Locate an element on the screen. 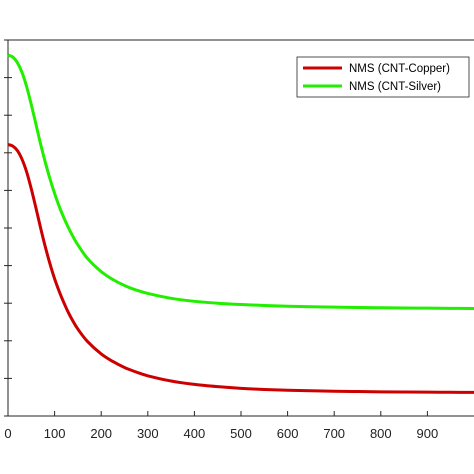 The image size is (474, 474). x-tick-label: 400 is located at coordinates (195, 433).